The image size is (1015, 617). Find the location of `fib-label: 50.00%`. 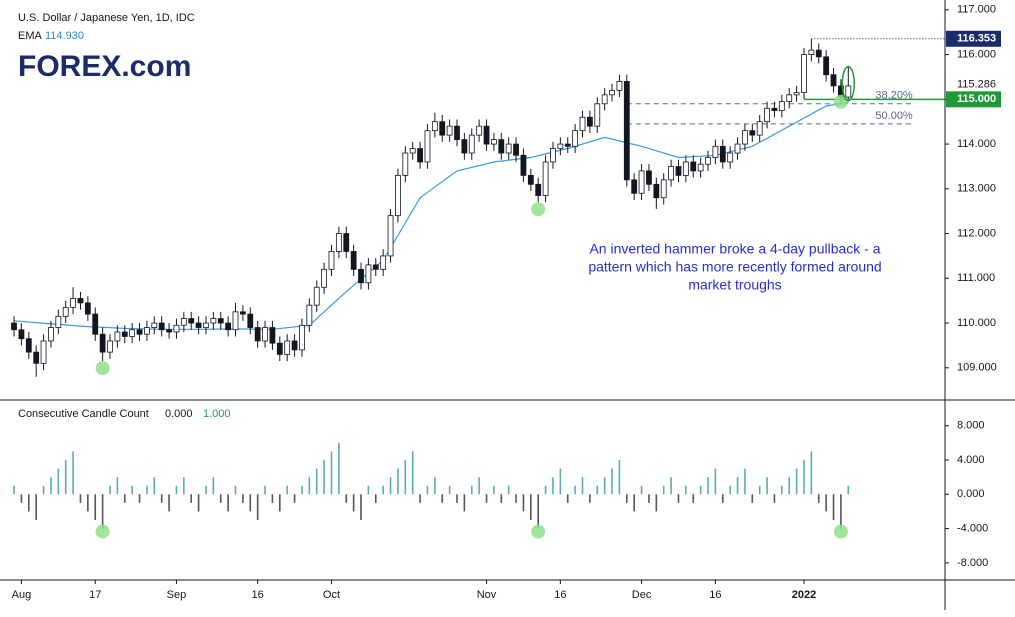

fib-label: 50.00% is located at coordinates (894, 116).